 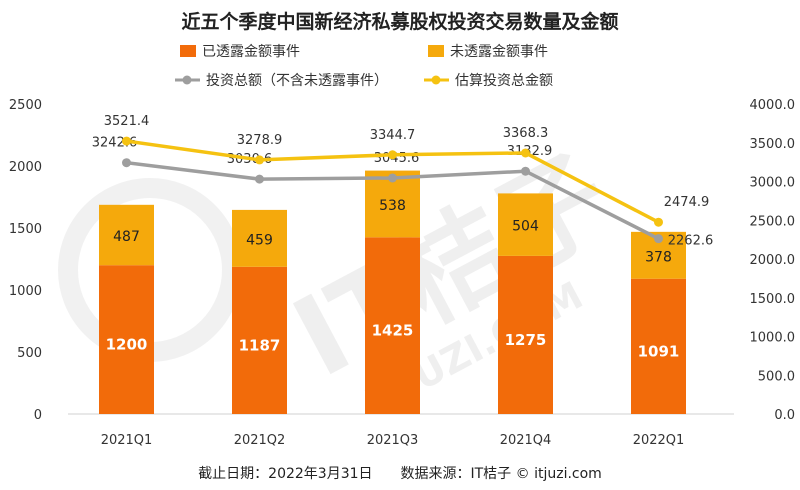 I want to click on legend-marker-estimated, so click(x=436, y=80).